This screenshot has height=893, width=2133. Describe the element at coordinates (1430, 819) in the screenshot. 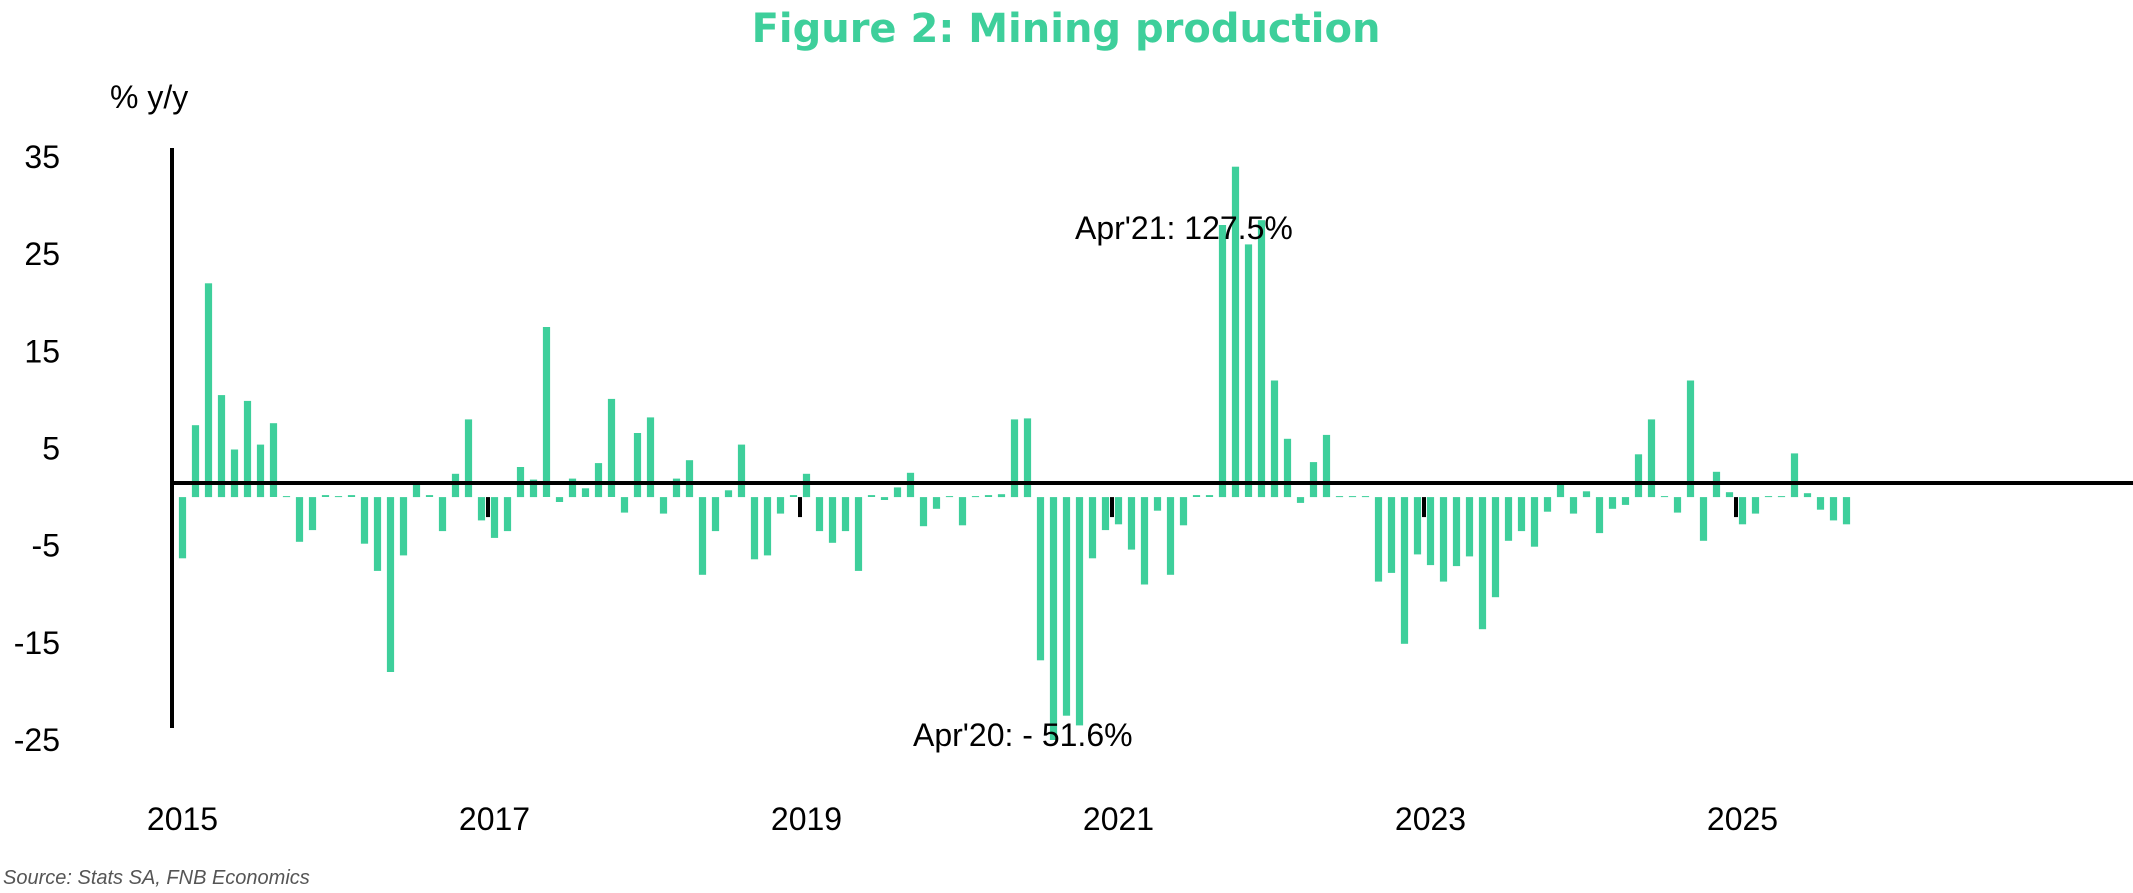

I see `x-tick-label: 2023` at that location.